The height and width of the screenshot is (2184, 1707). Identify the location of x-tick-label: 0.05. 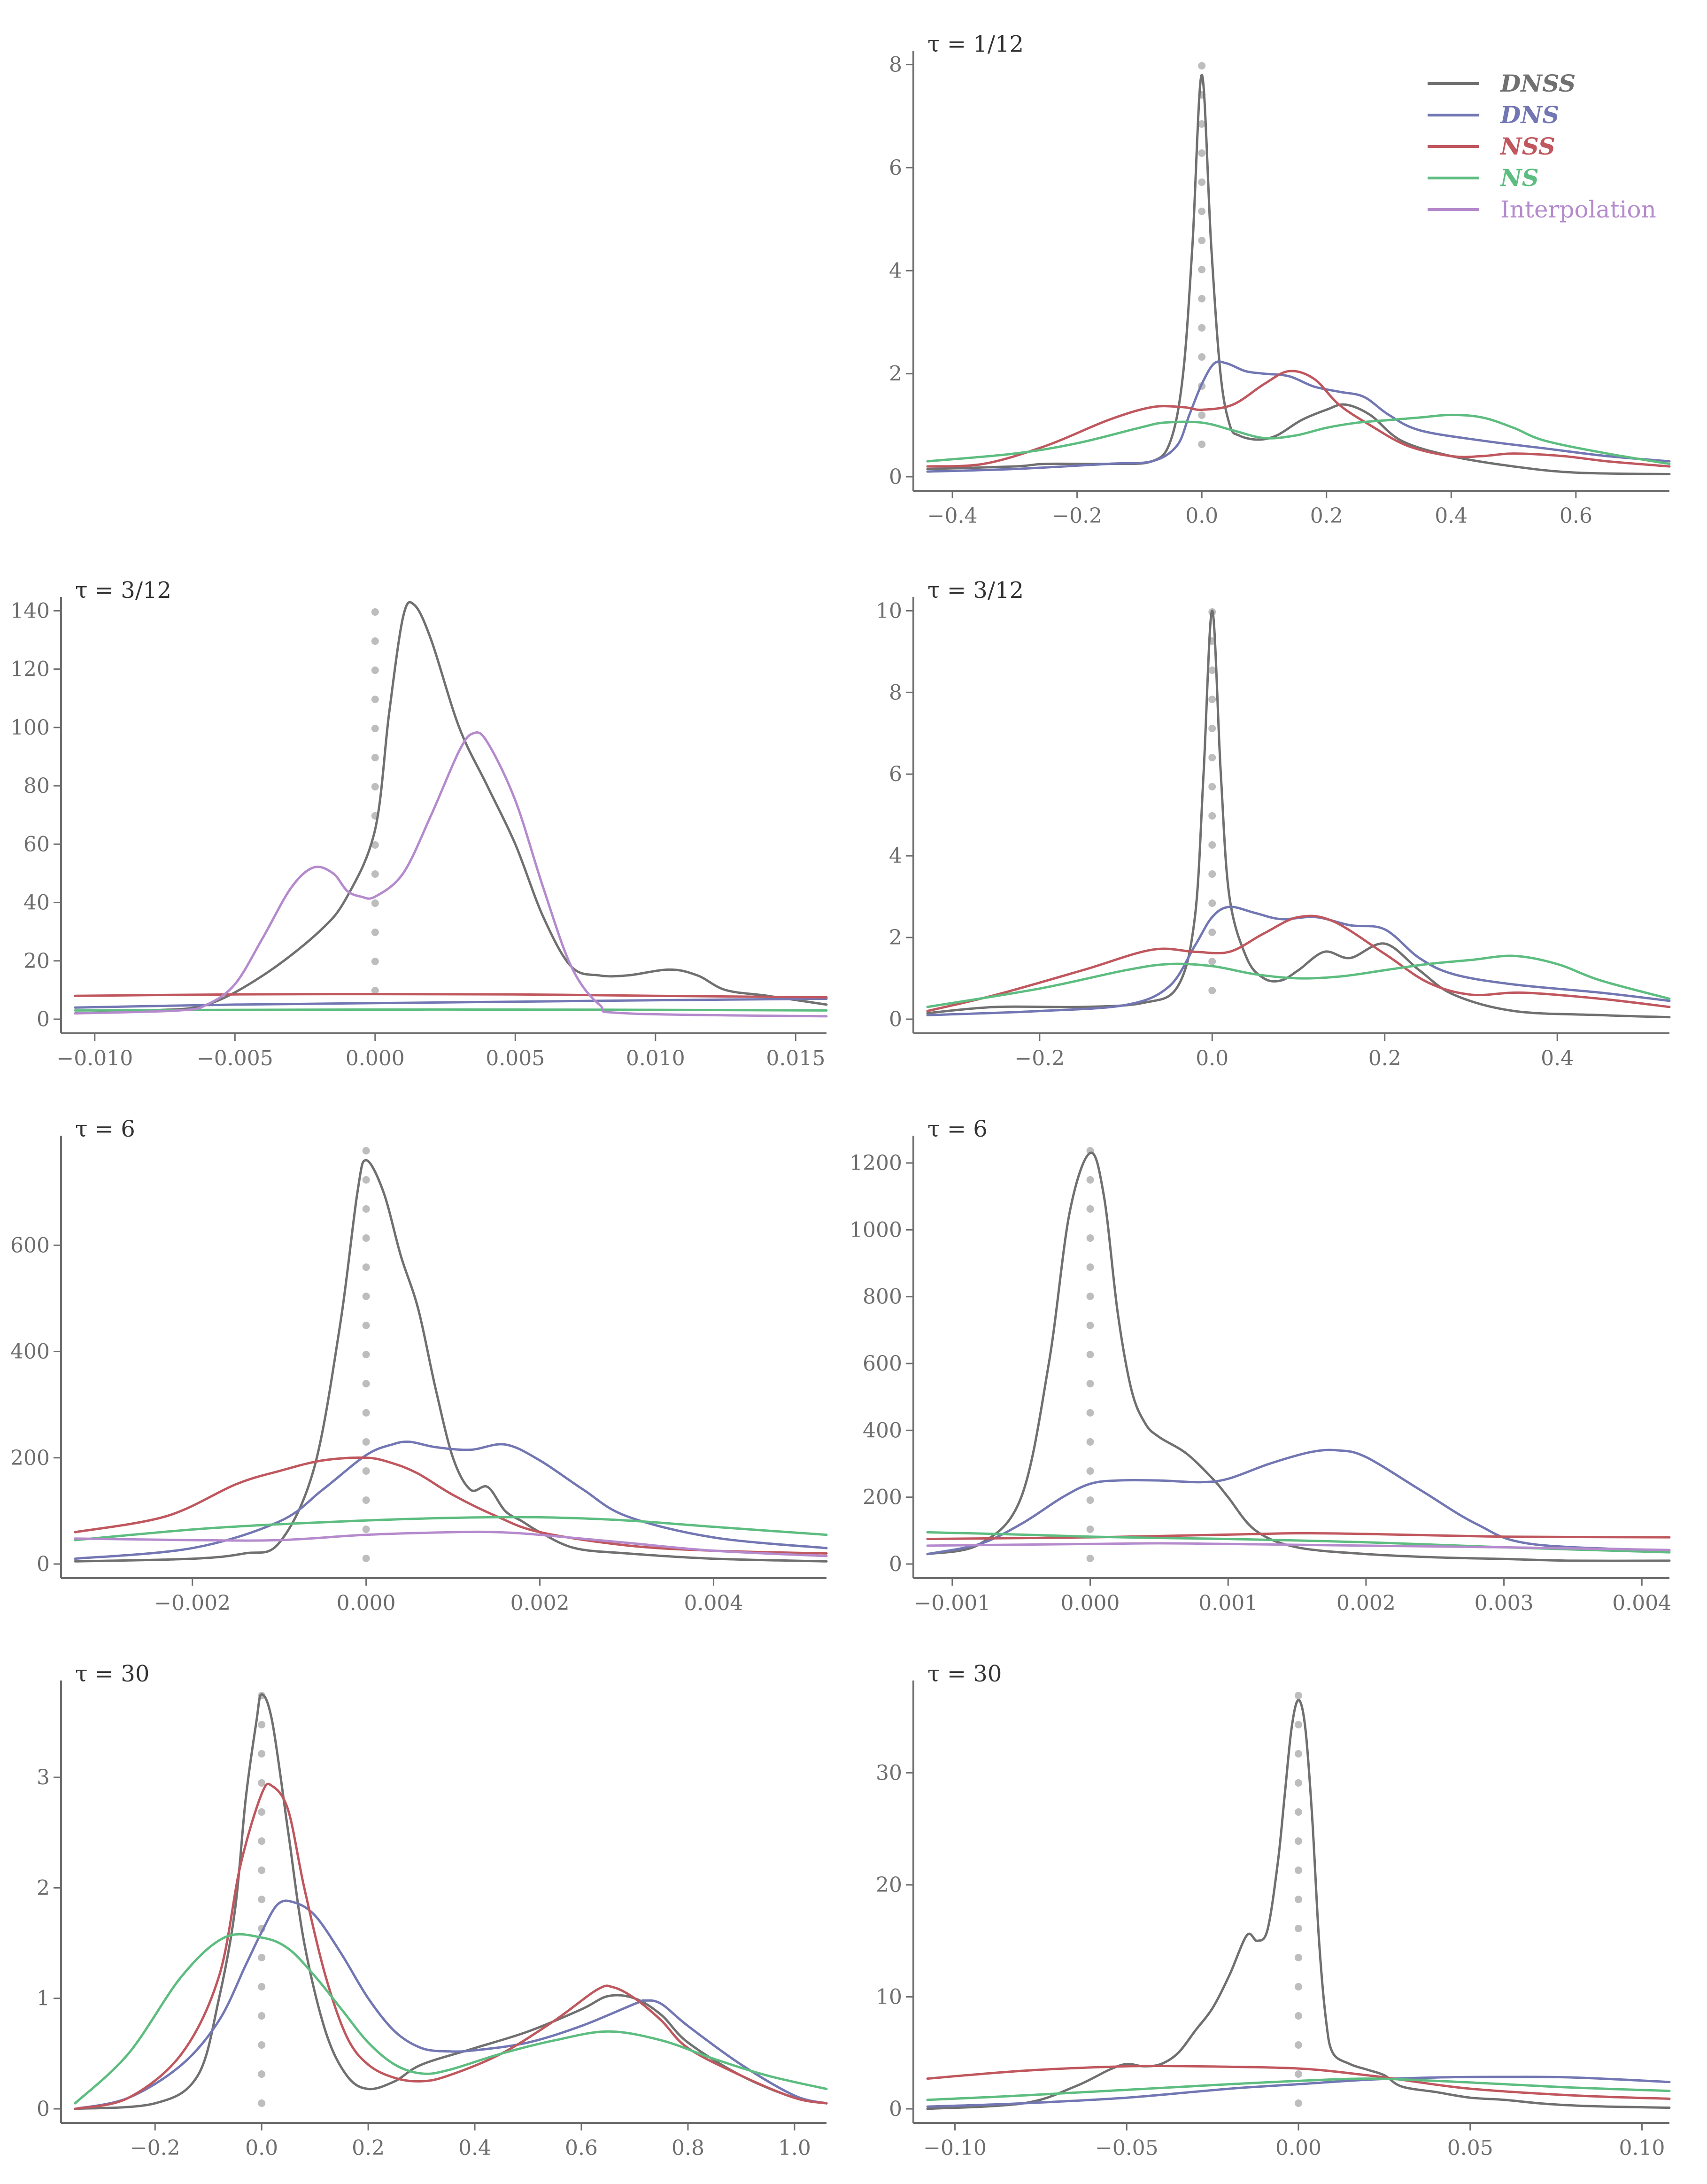
(1470, 2148).